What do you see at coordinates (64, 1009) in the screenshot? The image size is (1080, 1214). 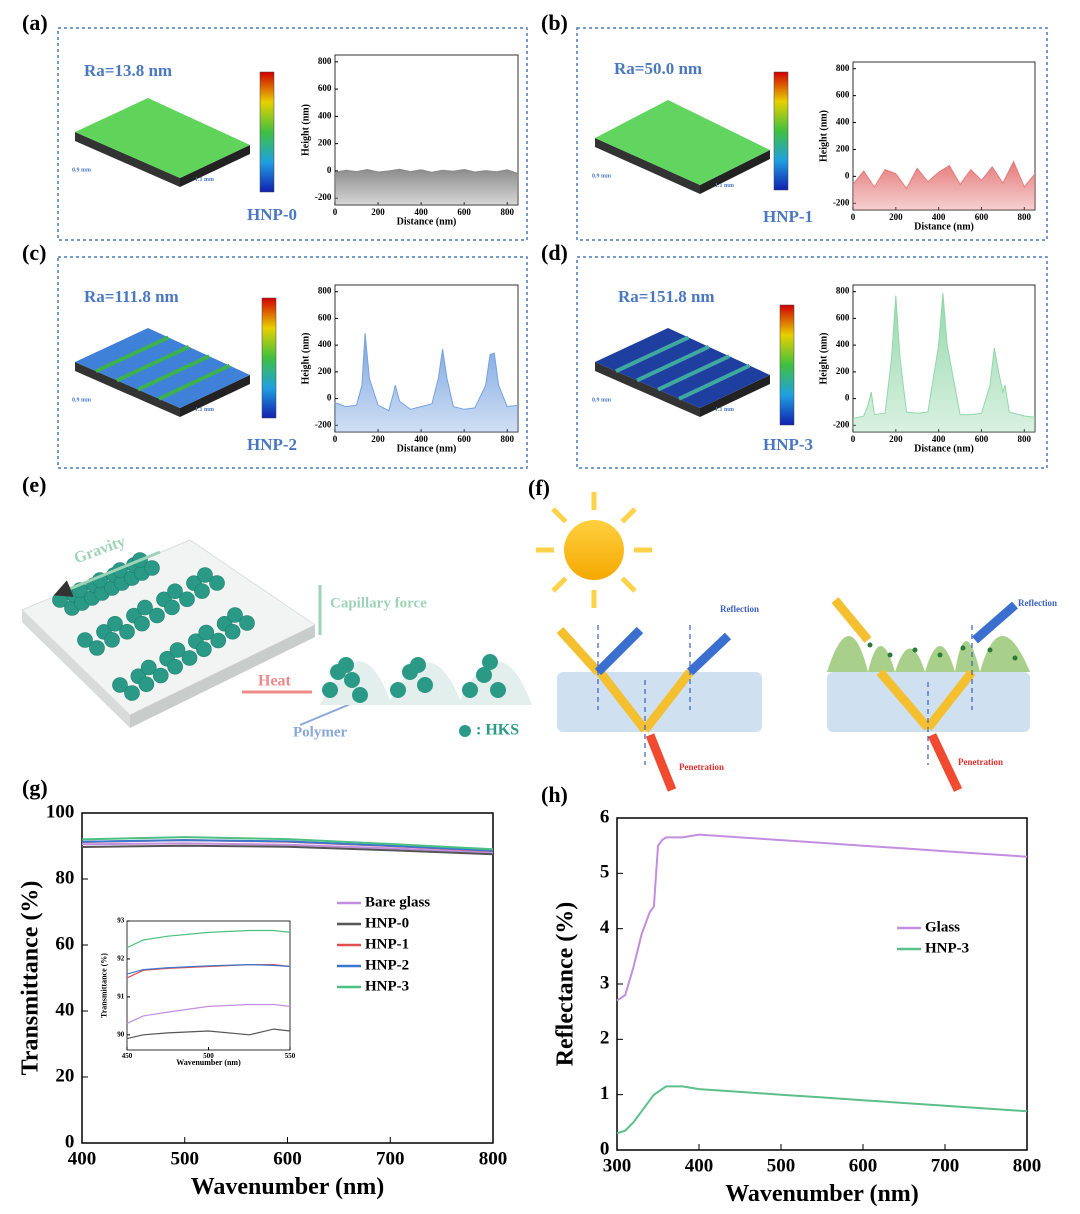 I see `y-tick-label: 40` at bounding box center [64, 1009].